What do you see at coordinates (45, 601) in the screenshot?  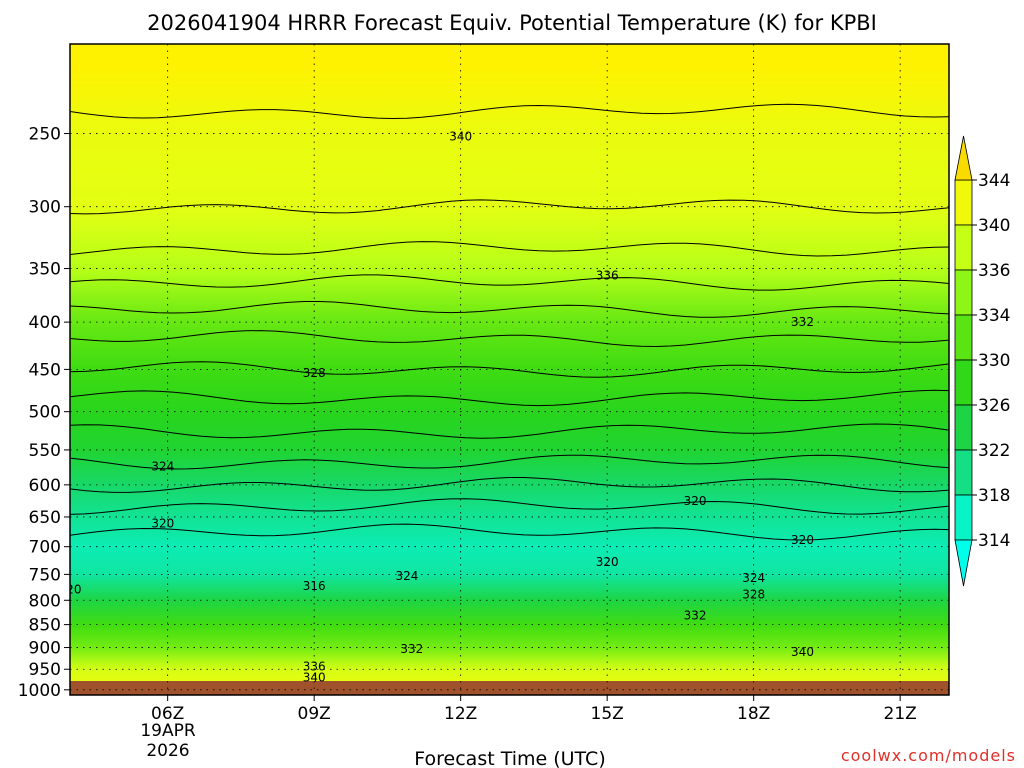 I see `y-tick-label: 800` at bounding box center [45, 601].